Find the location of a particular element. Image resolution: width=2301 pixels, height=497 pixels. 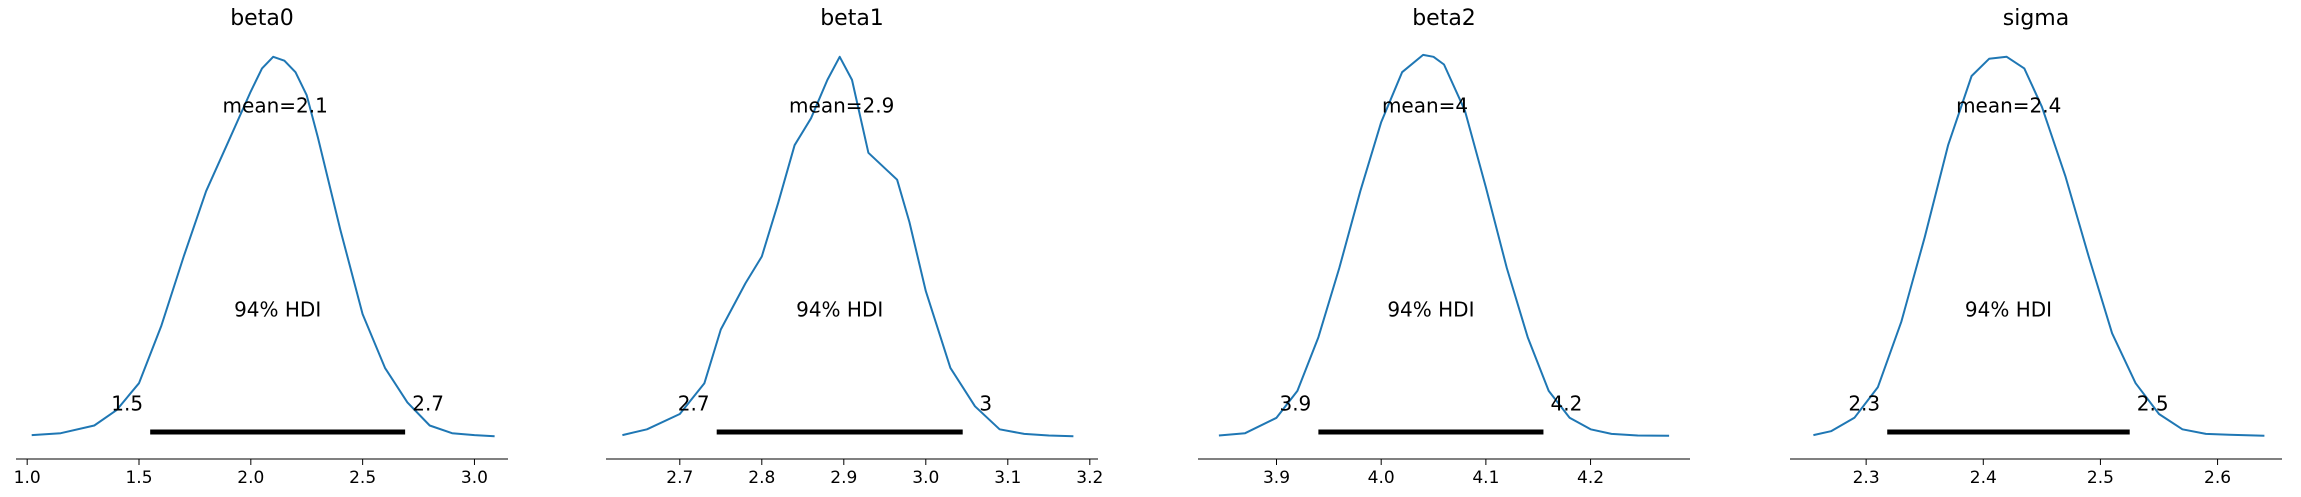

x-tick-label: 2.7 is located at coordinates (679, 478).